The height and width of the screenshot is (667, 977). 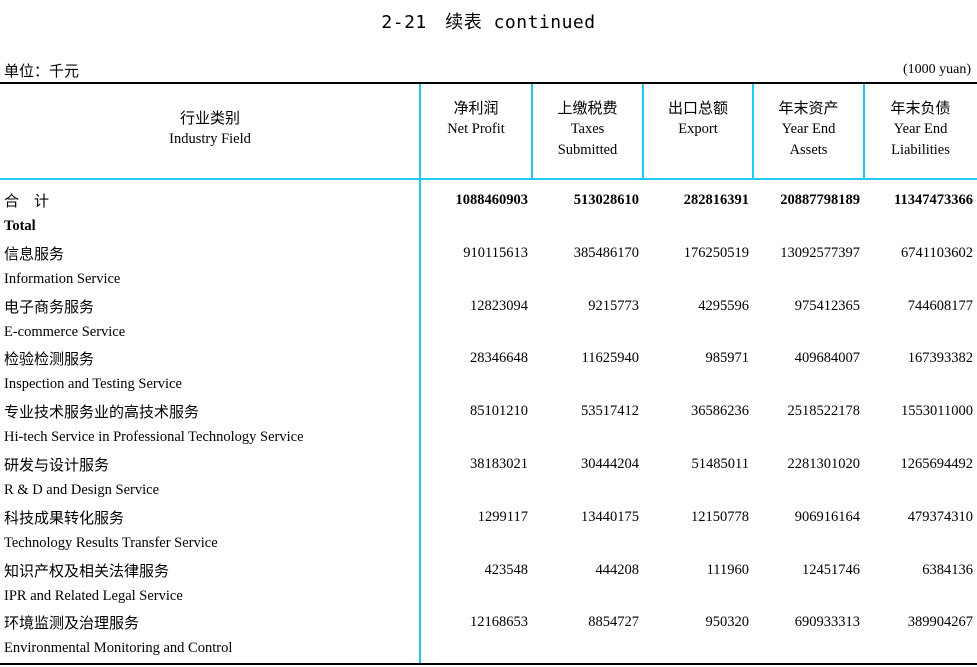 What do you see at coordinates (937, 252) in the screenshot?
I see `cell-value: 6741103602` at bounding box center [937, 252].